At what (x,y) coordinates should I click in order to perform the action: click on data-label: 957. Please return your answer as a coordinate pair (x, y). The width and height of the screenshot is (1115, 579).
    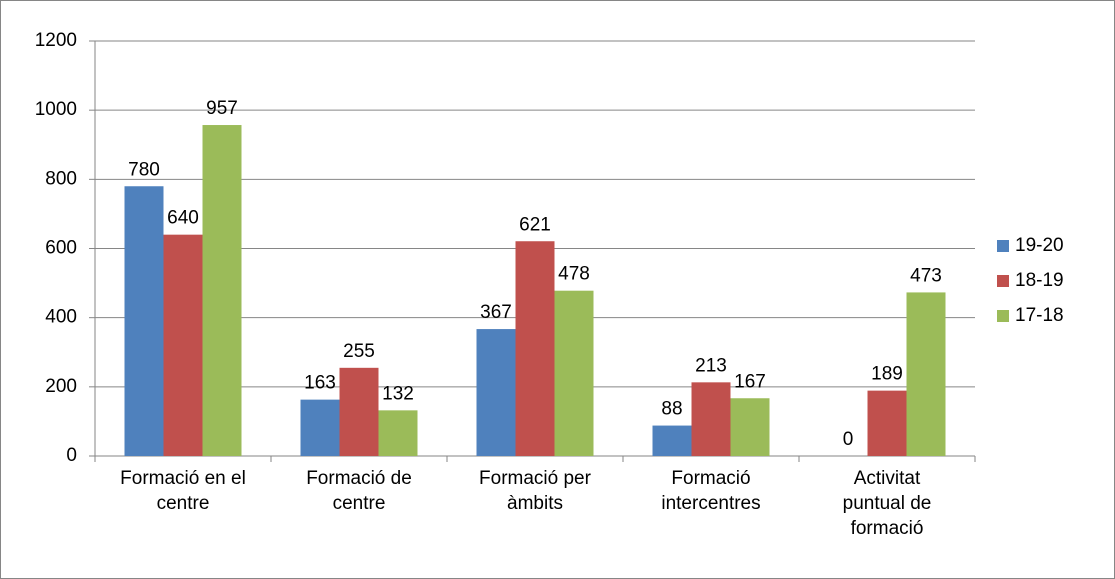
    Looking at the image, I should click on (222, 108).